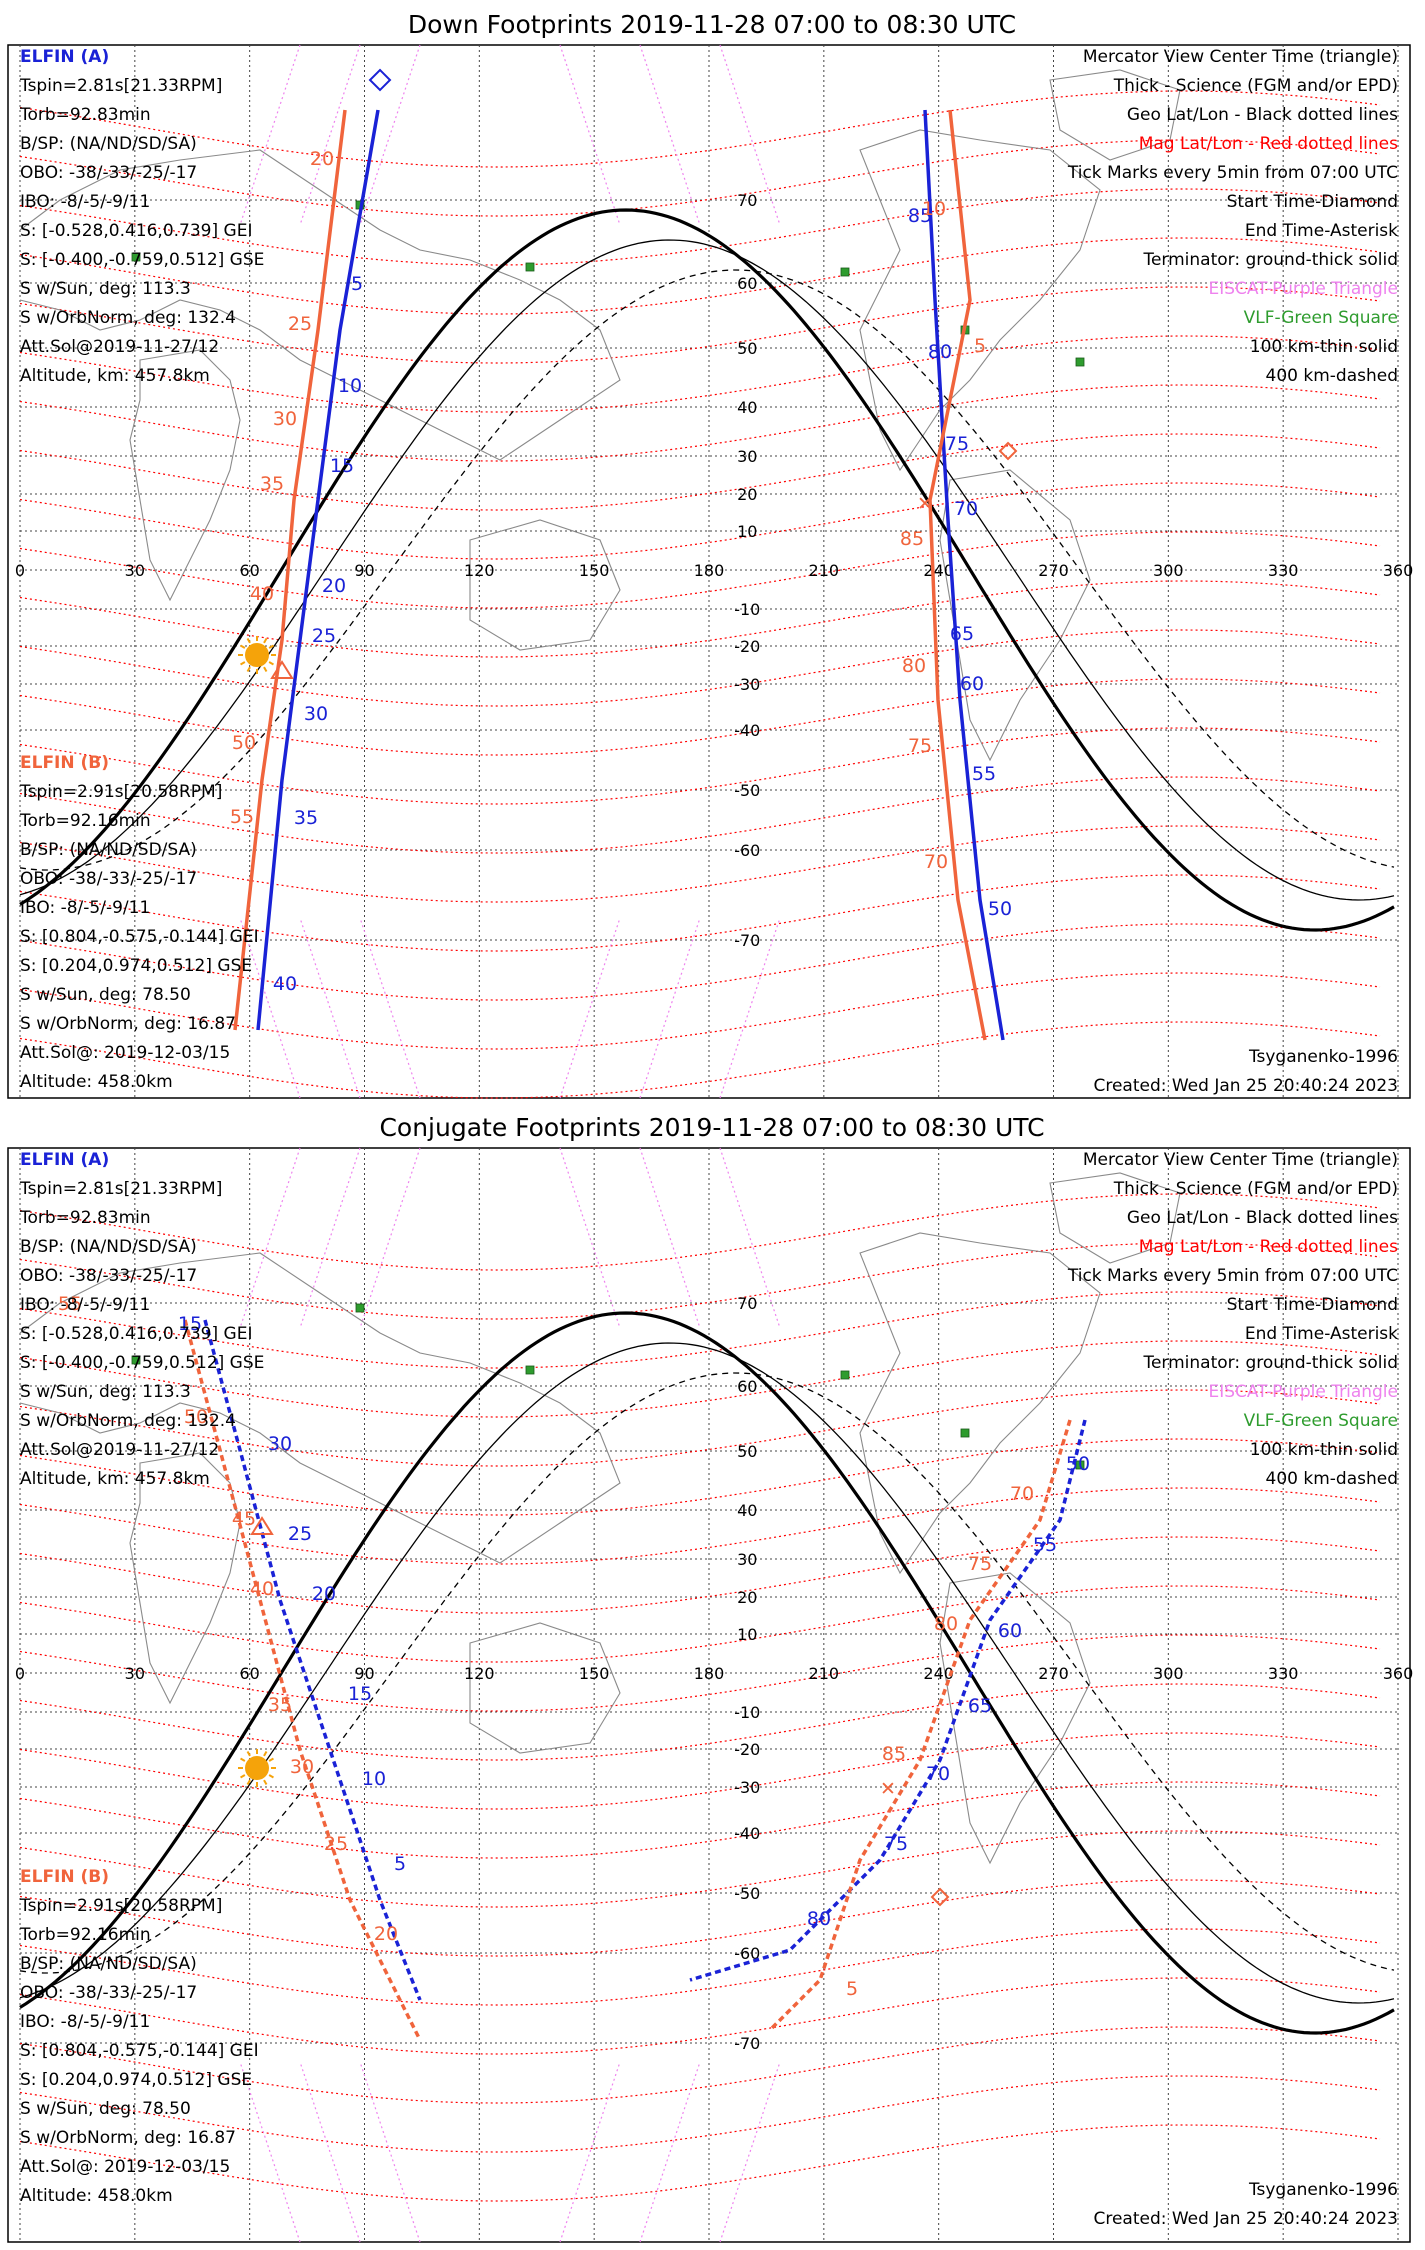 The image size is (1425, 2250). I want to click on elfin-a-tick-label: 80, so click(940, 352).